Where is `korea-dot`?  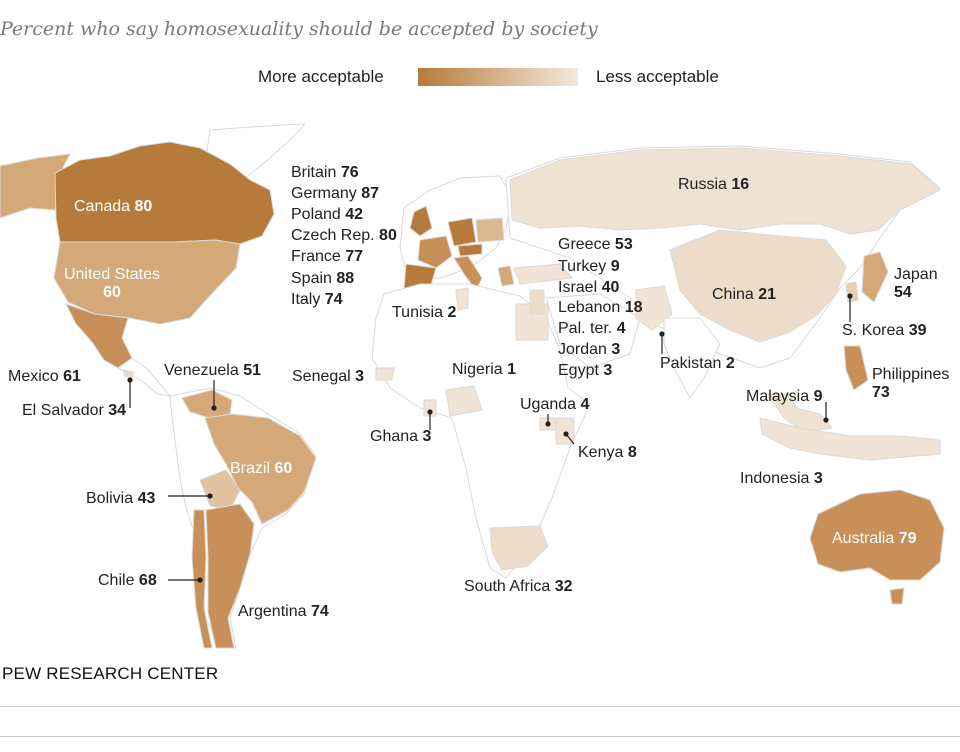 korea-dot is located at coordinates (850, 296).